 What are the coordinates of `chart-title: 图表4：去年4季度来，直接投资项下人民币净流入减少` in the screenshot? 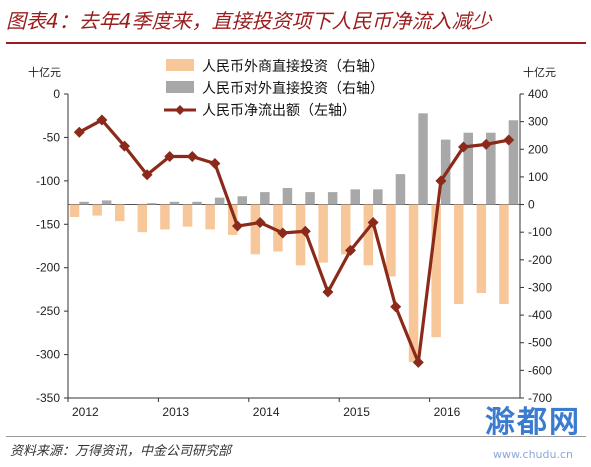 It's located at (249, 21).